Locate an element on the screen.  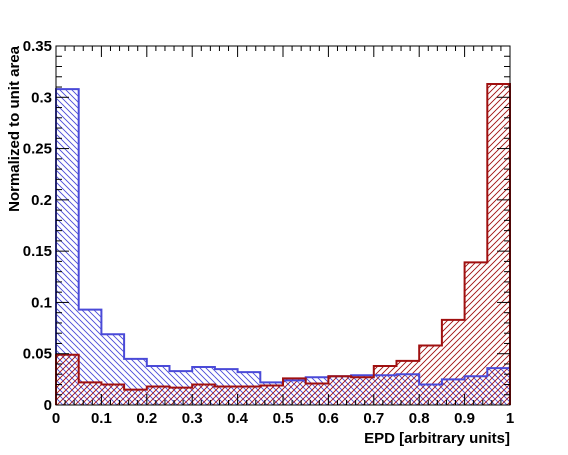
y-tick-label: 0.1 is located at coordinates (41, 302).